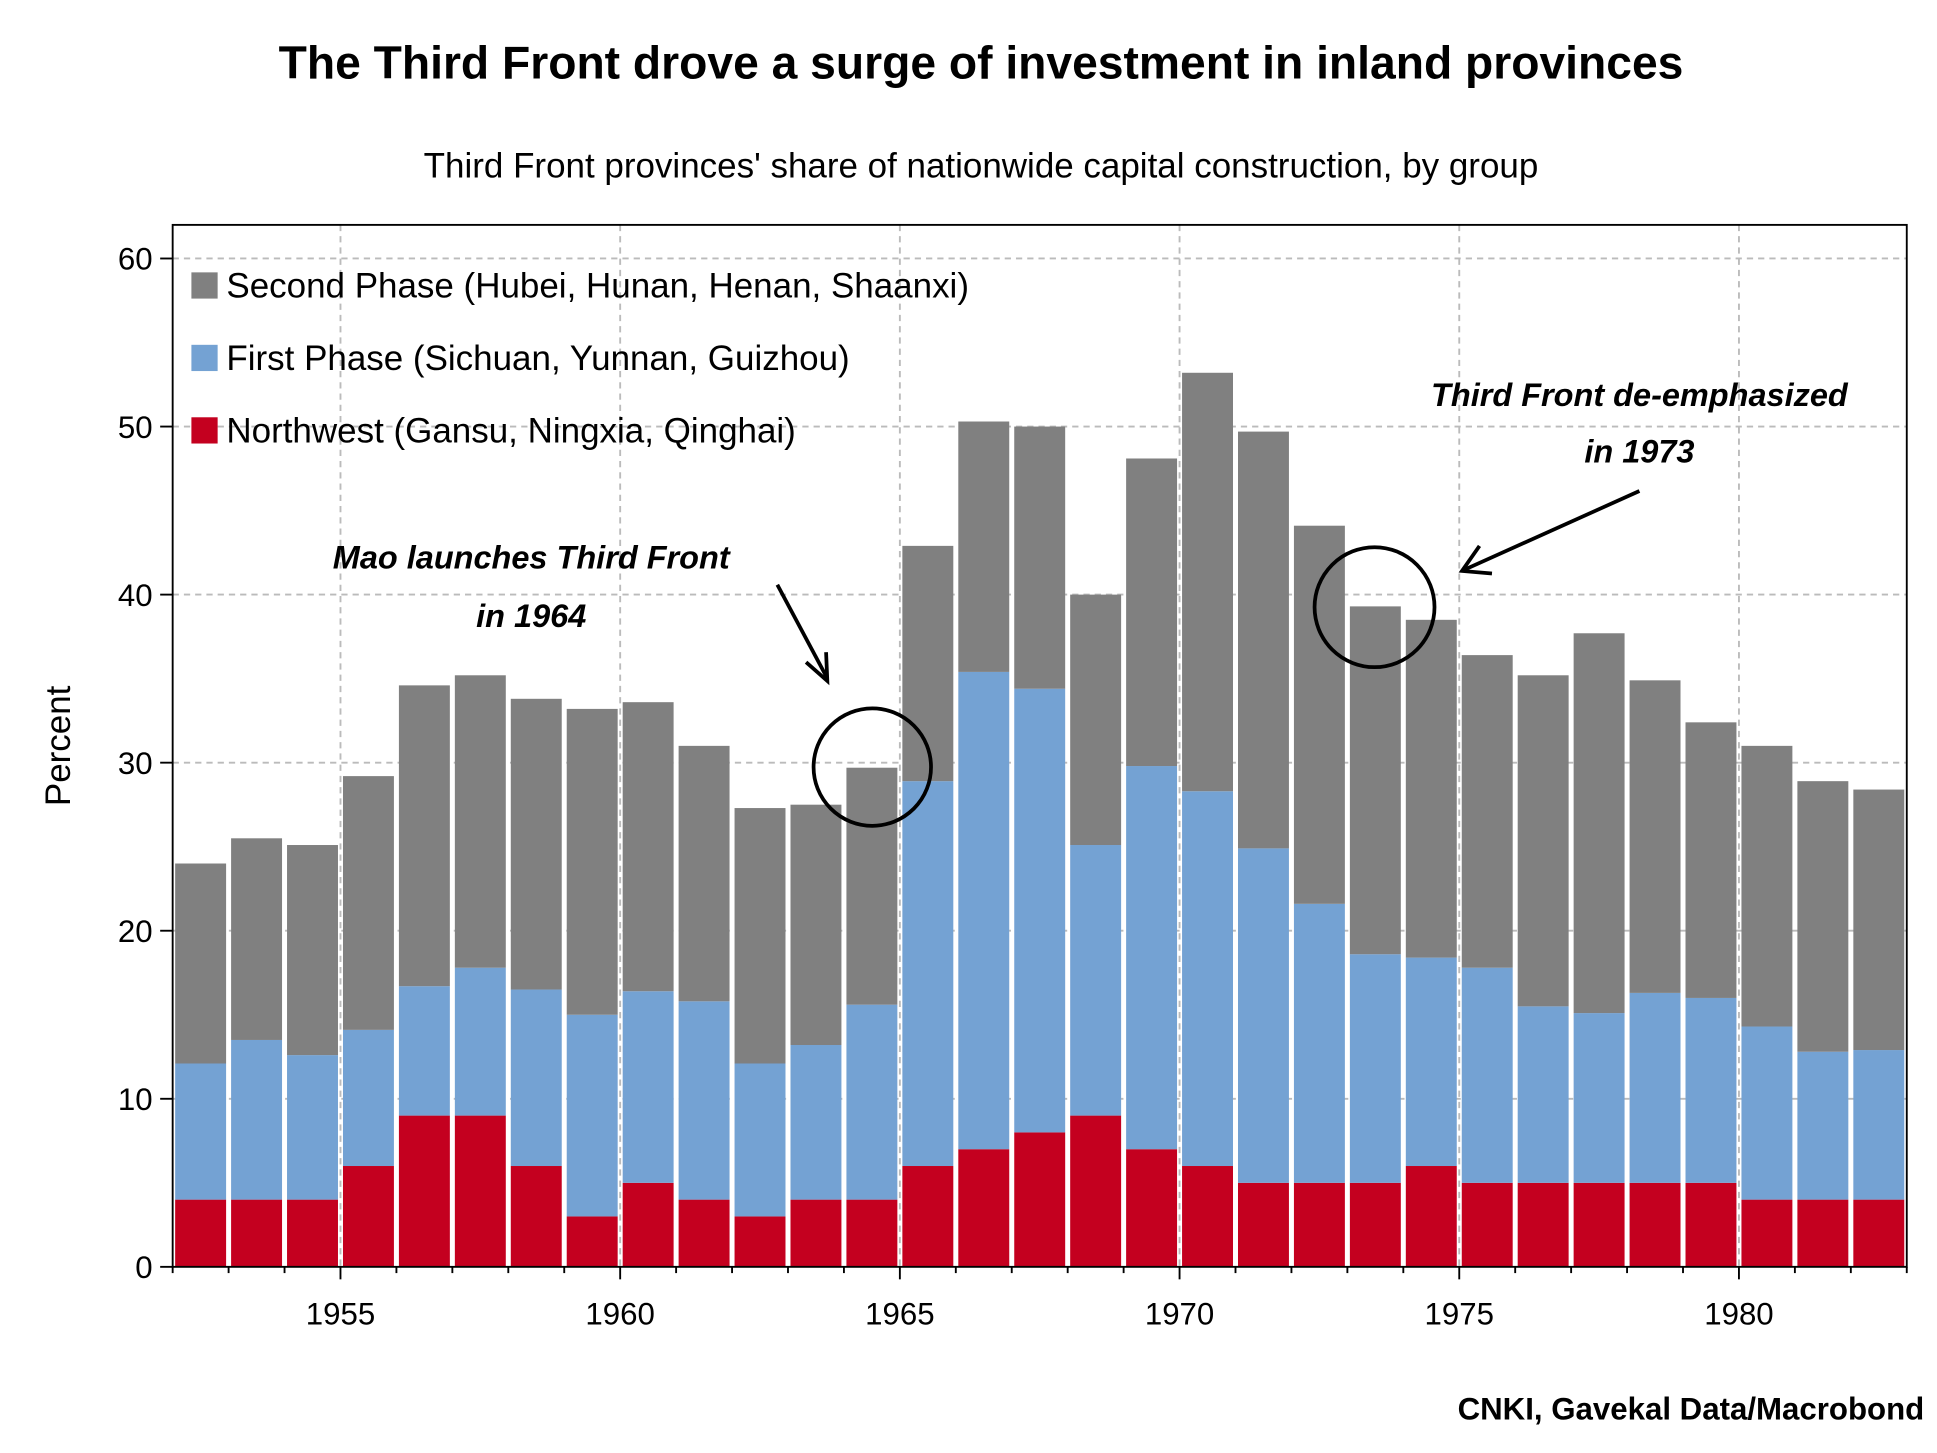 The height and width of the screenshot is (1453, 1937). What do you see at coordinates (135, 259) in the screenshot?
I see `y-tick-label: 60` at bounding box center [135, 259].